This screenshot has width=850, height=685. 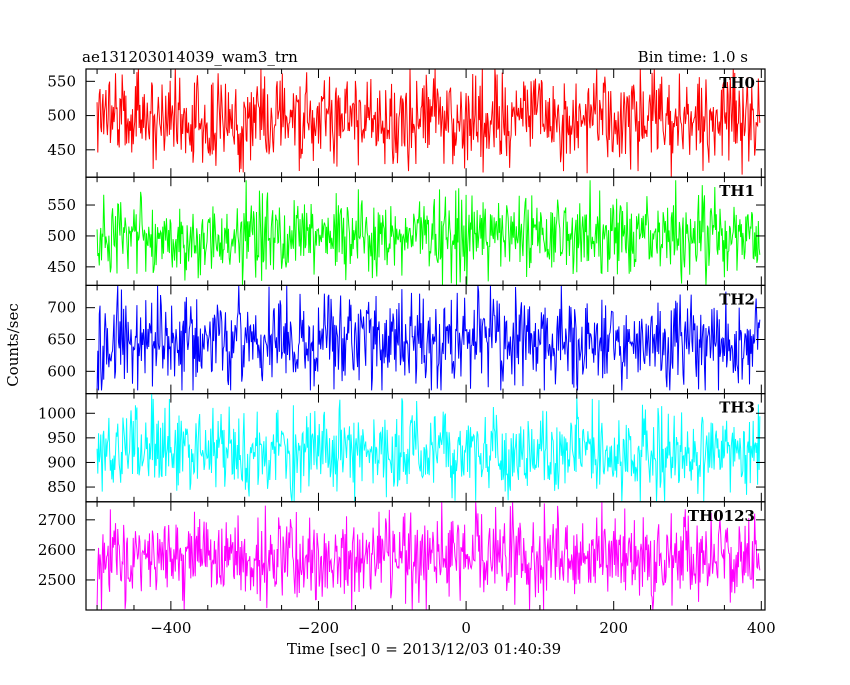 I want to click on panel-th0123: 2500 2600 2700 TH0123, so click(x=402, y=556).